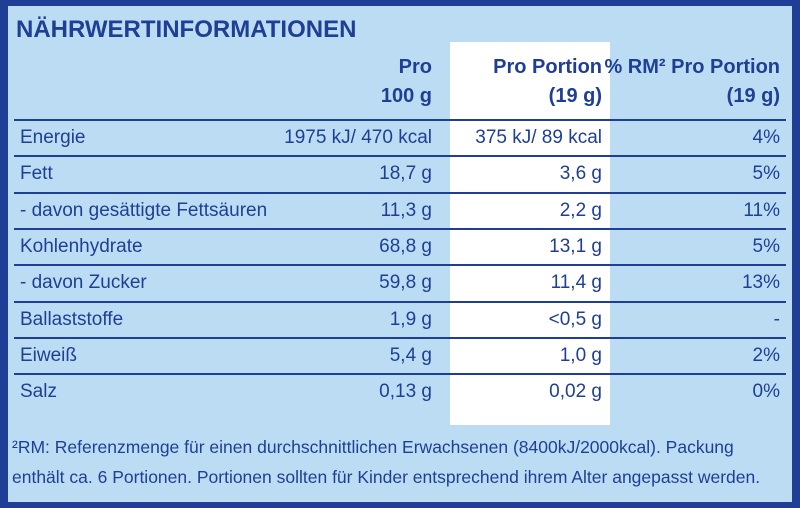 The height and width of the screenshot is (508, 800). I want to click on row-label: Kohlenhydrate, so click(81, 246).